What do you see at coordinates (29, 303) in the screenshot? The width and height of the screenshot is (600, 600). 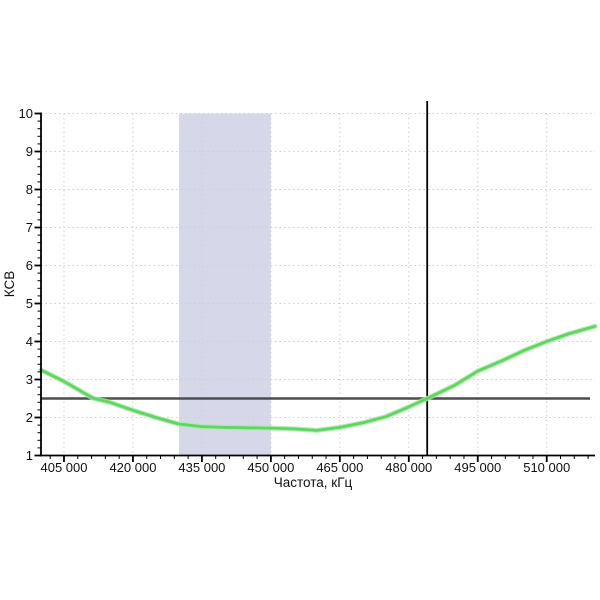 I see `y-tick-label: 5` at bounding box center [29, 303].